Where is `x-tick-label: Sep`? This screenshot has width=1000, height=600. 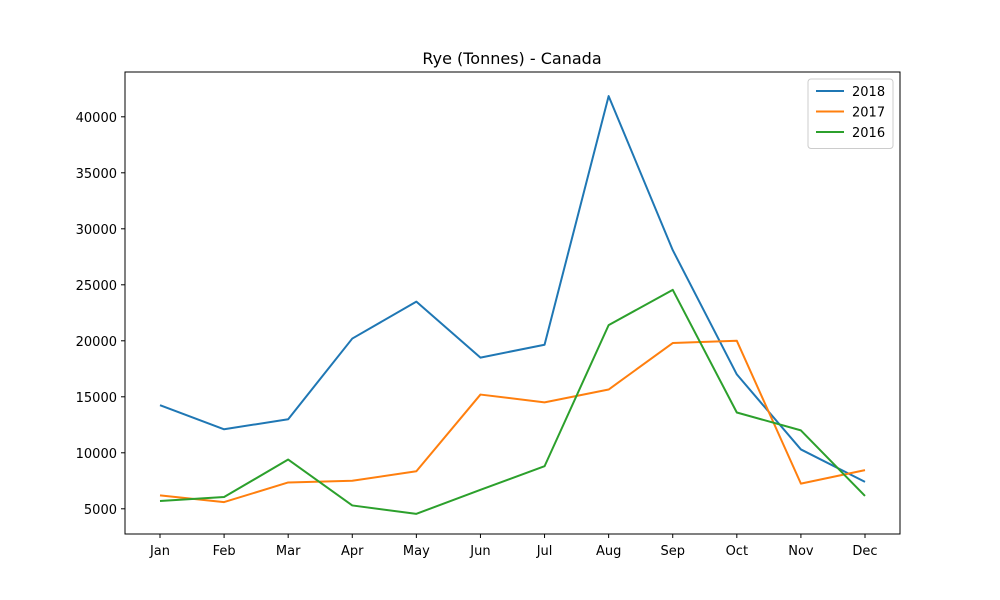
x-tick-label: Sep is located at coordinates (672, 551).